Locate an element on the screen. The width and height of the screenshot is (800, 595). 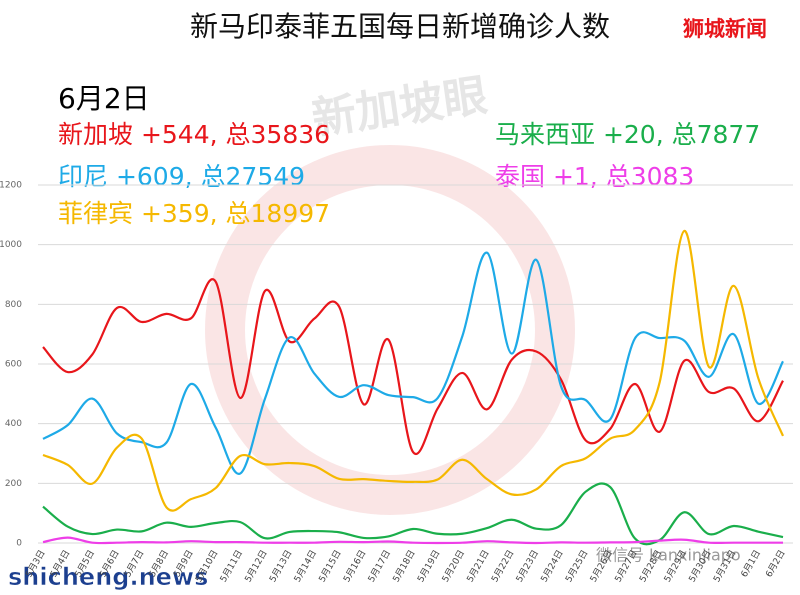
x-tick-label: 5月20日 is located at coordinates (453, 566).